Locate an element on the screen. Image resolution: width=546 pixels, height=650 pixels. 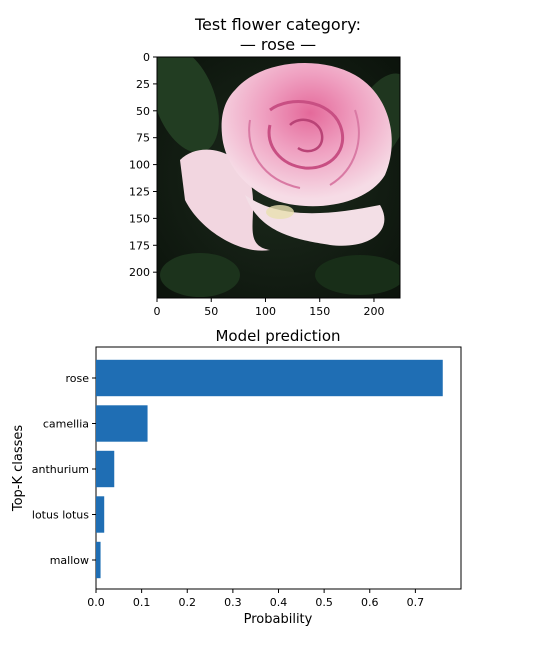
image-y-tick-label: 200 is located at coordinates (139, 272).